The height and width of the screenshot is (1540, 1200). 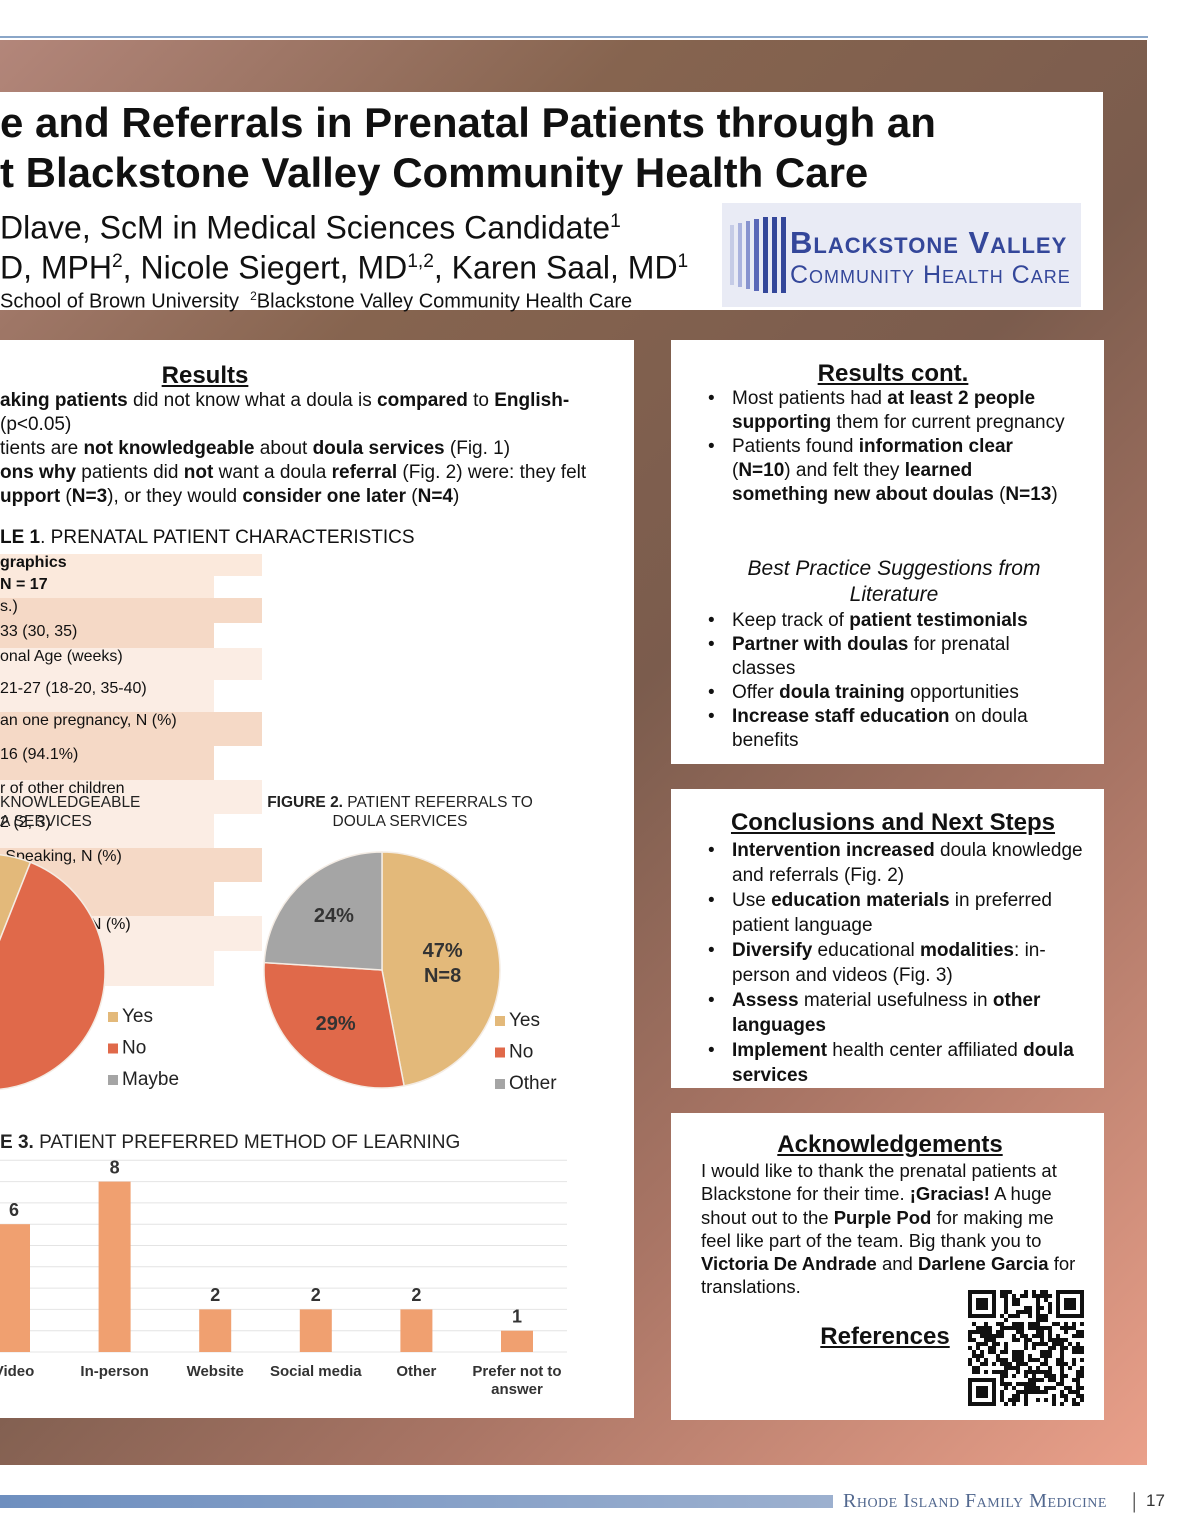 I want to click on bold-run: referral, so click(x=364, y=472).